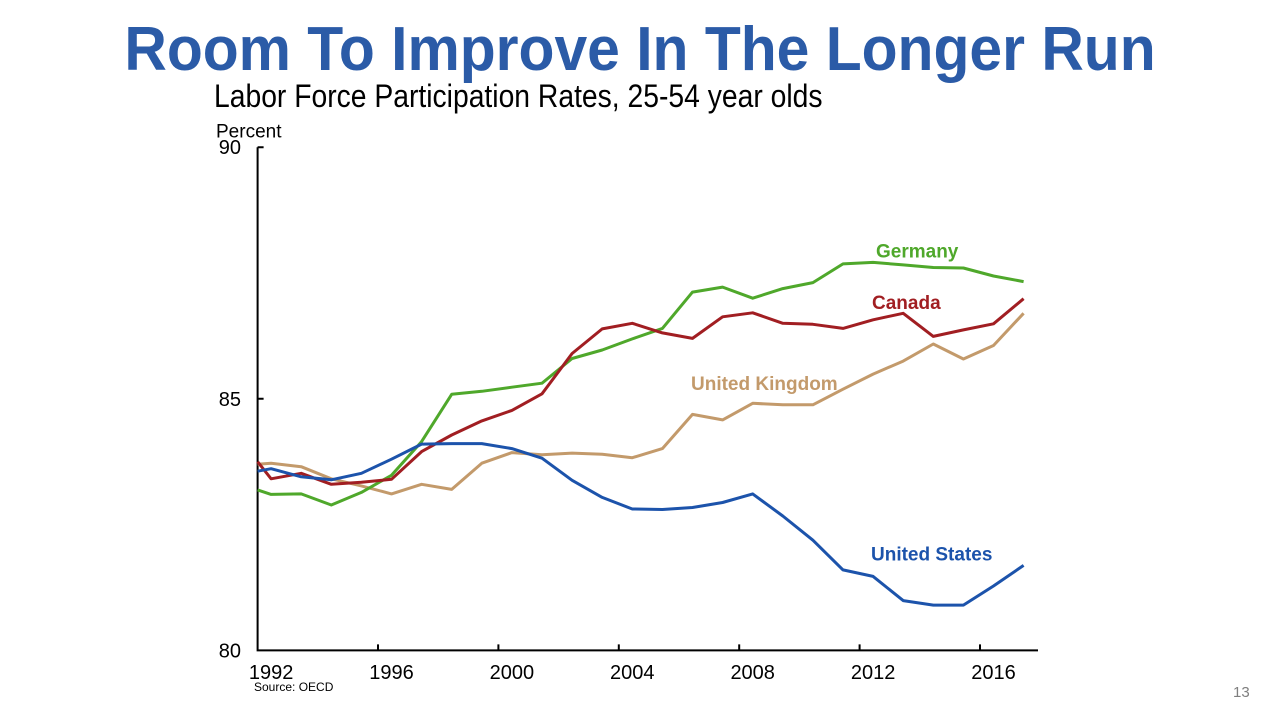 The width and height of the screenshot is (1280, 720). Describe the element at coordinates (906, 303) in the screenshot. I see `svg-text: Canada` at that location.